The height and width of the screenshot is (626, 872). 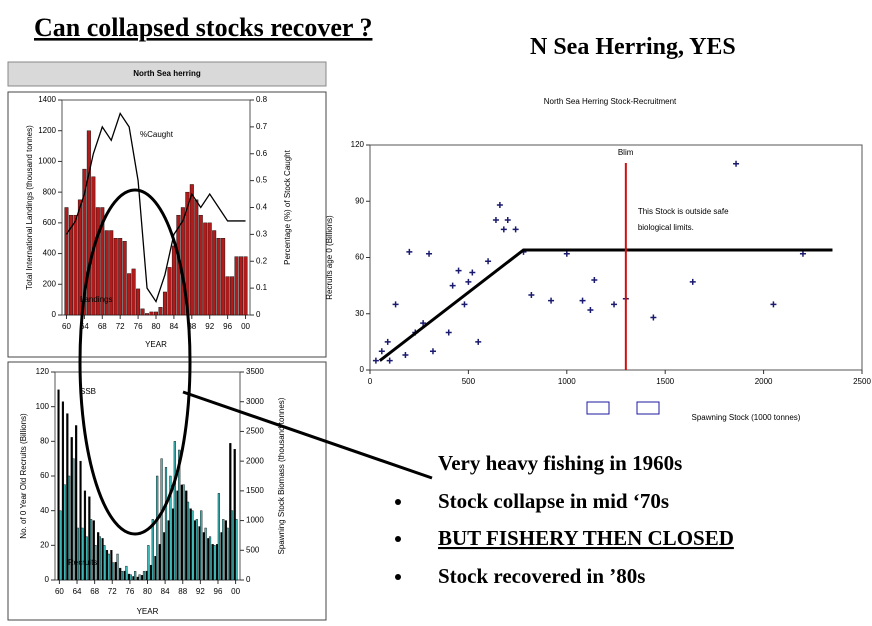 I want to click on y2-tick-label: 3000, so click(x=255, y=401).